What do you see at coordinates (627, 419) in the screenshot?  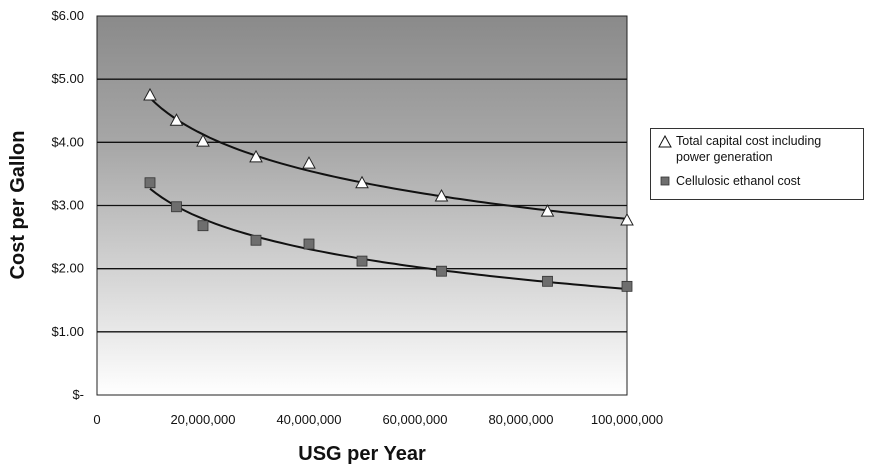 I see `x-tick-label: 100,000,000` at bounding box center [627, 419].